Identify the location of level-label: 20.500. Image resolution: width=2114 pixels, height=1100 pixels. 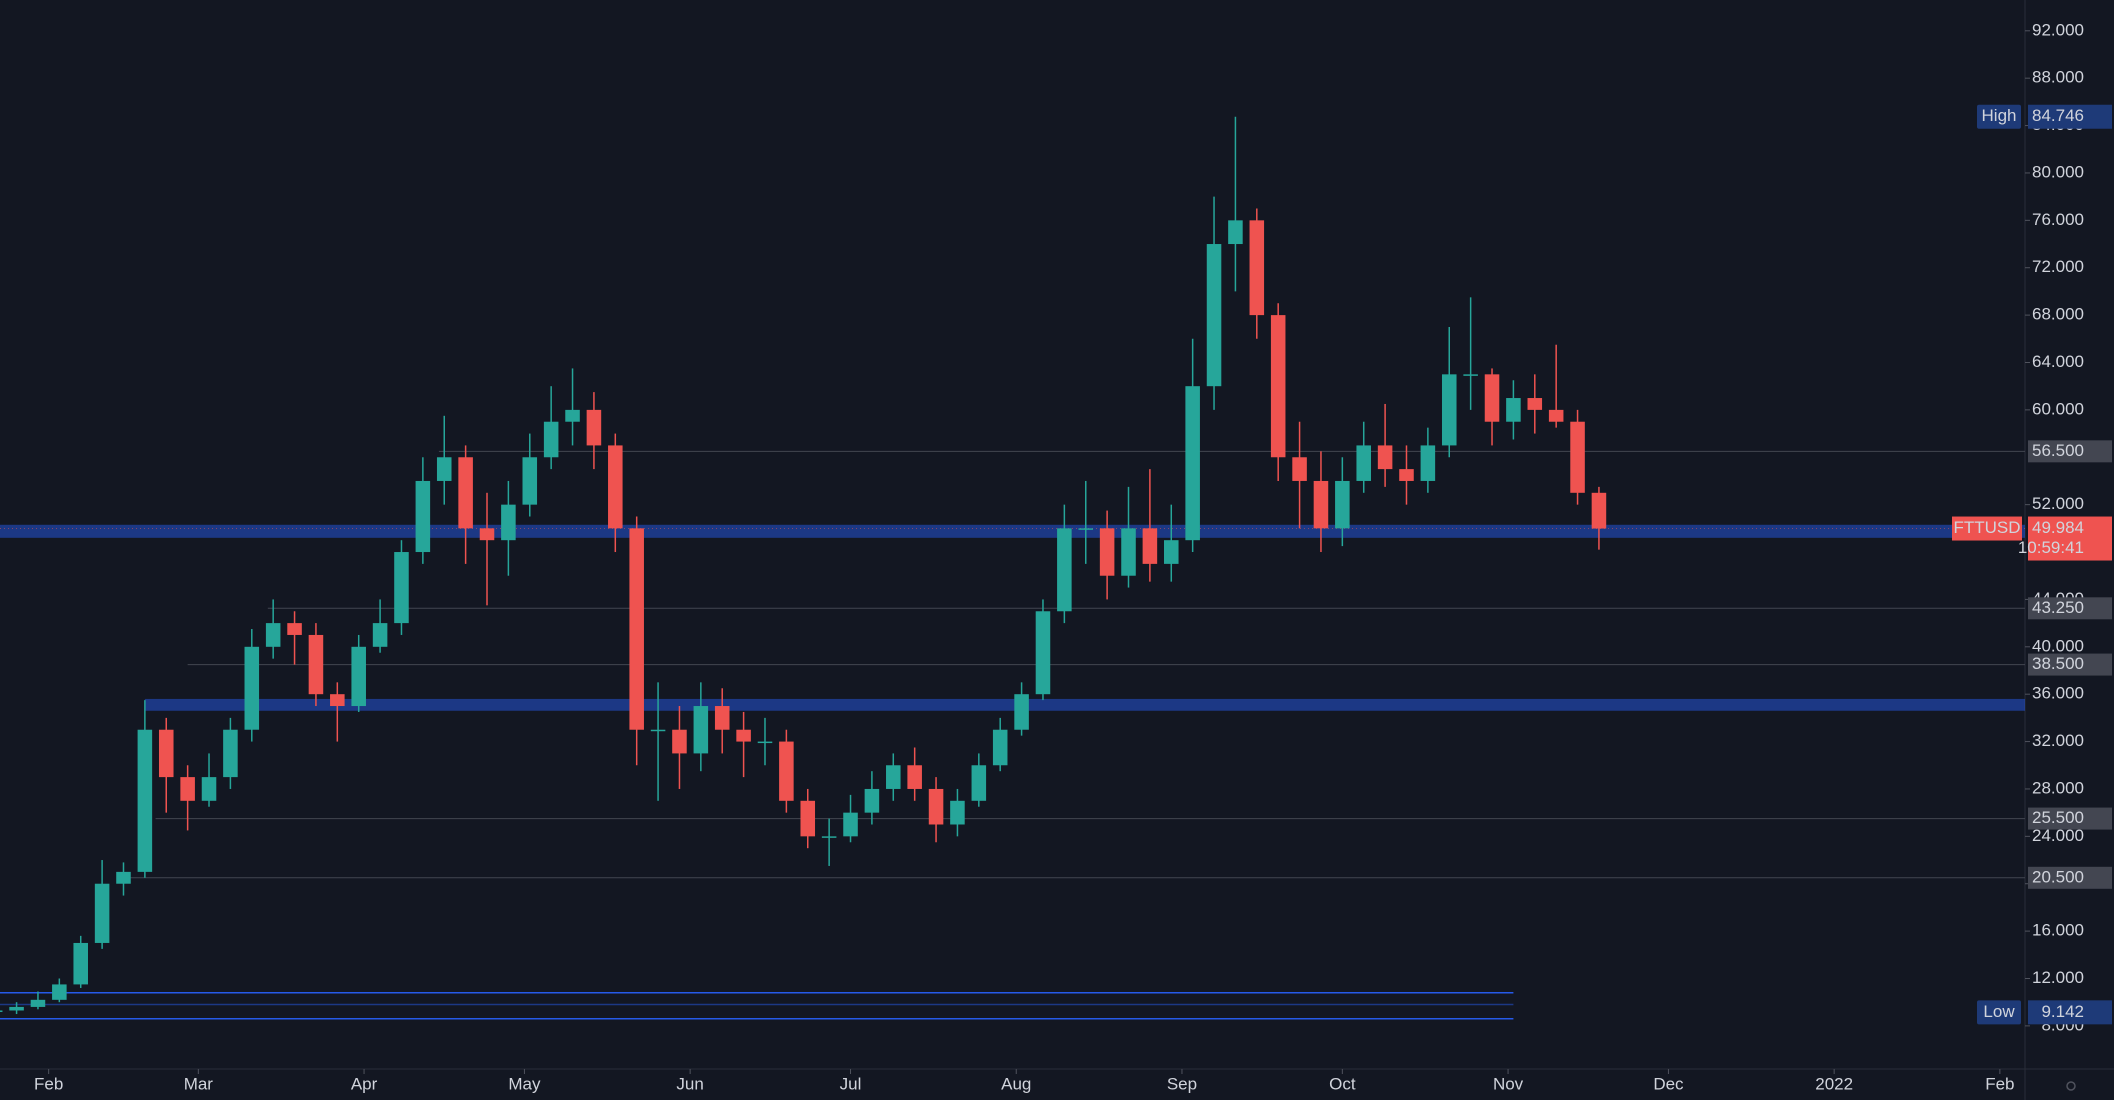
(2058, 876).